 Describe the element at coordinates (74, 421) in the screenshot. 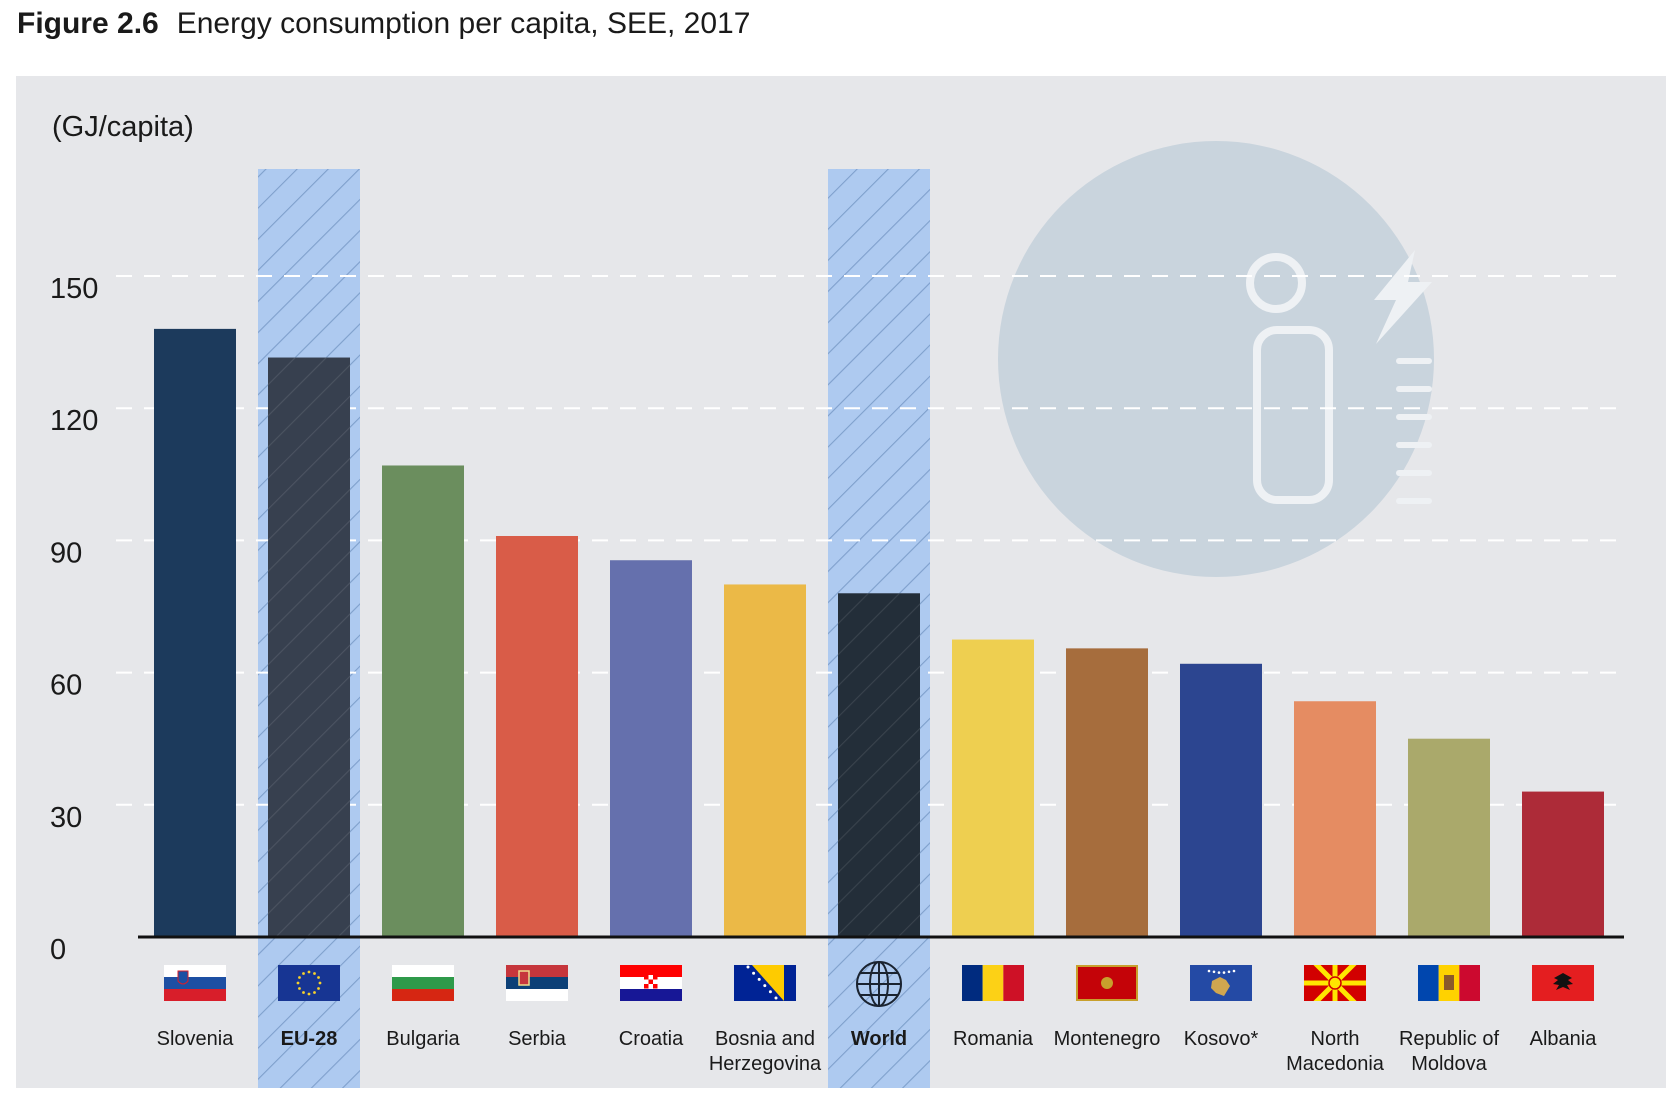

I see `y-tick-label: 120` at that location.